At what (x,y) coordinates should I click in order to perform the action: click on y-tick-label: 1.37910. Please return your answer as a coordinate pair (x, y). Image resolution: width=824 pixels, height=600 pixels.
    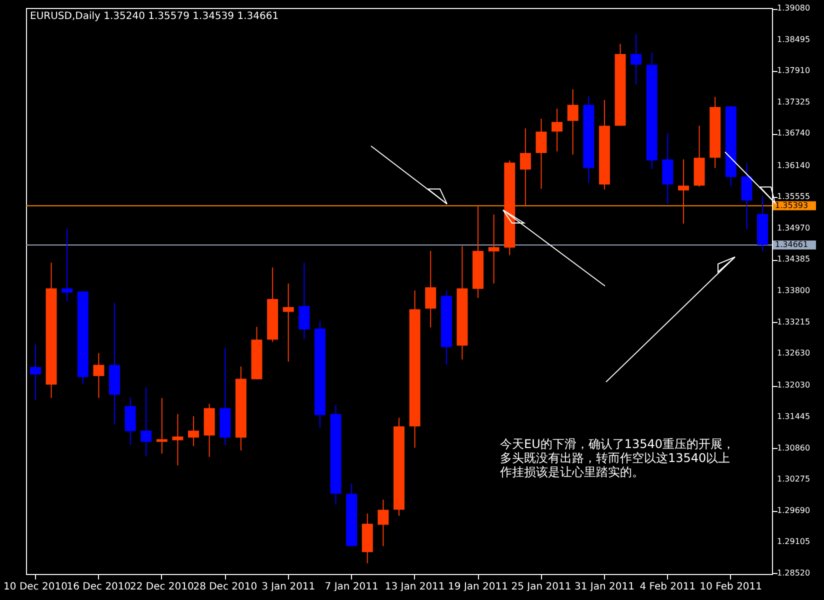
    Looking at the image, I should click on (793, 71).